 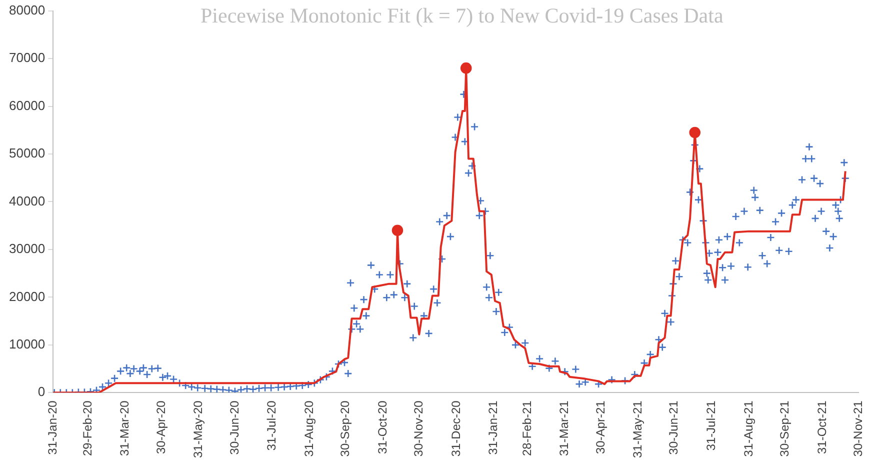 What do you see at coordinates (527, 428) in the screenshot?
I see `x-tick-label: 28-Feb-21` at bounding box center [527, 428].